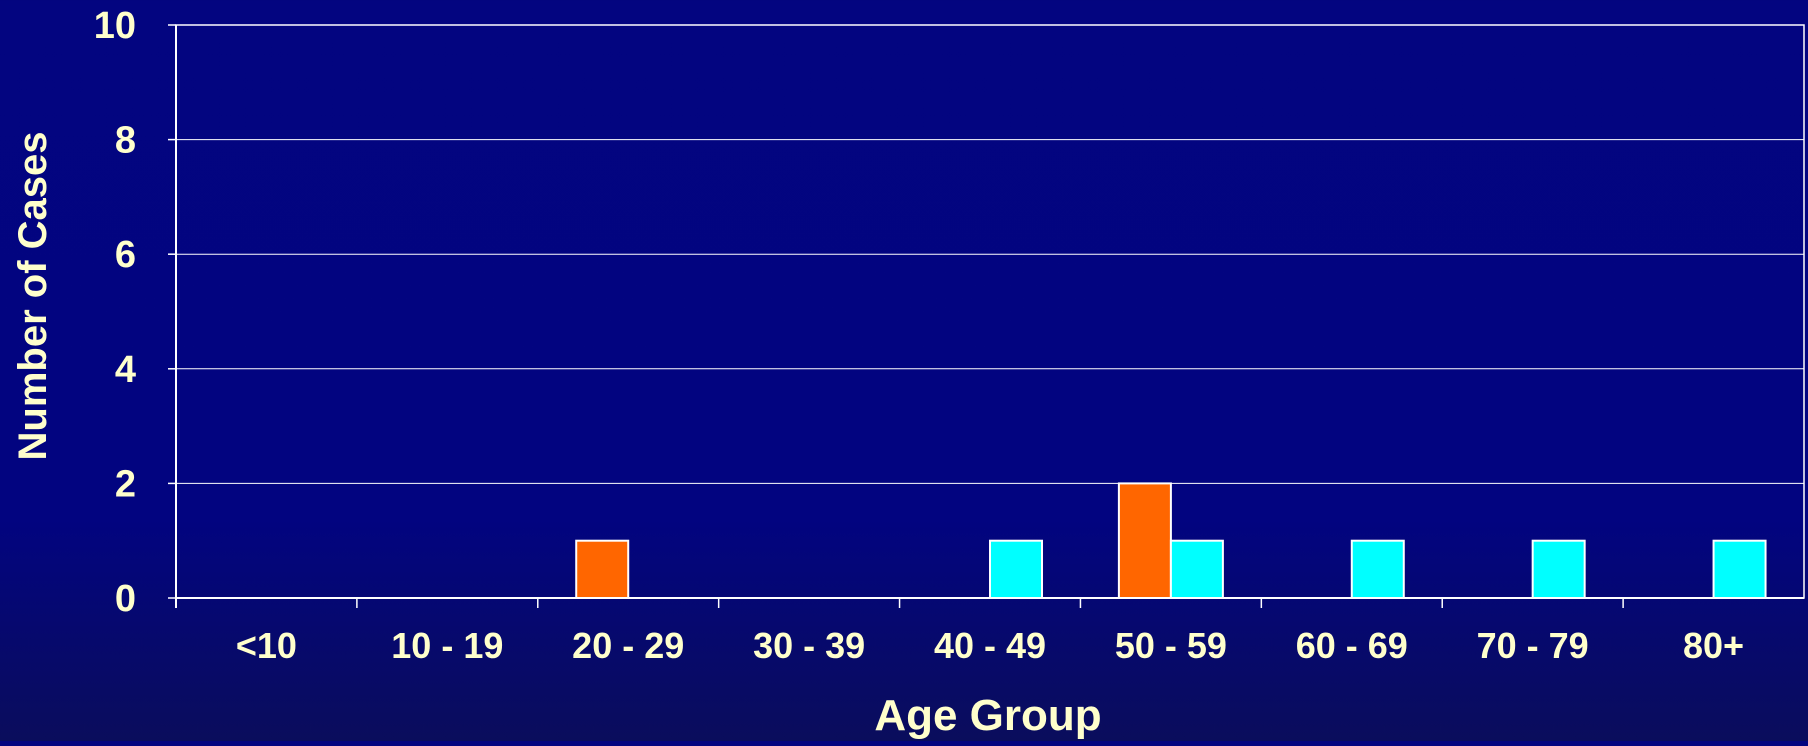 The height and width of the screenshot is (746, 1808). Describe the element at coordinates (125, 141) in the screenshot. I see `y-tick-label: 8` at that location.